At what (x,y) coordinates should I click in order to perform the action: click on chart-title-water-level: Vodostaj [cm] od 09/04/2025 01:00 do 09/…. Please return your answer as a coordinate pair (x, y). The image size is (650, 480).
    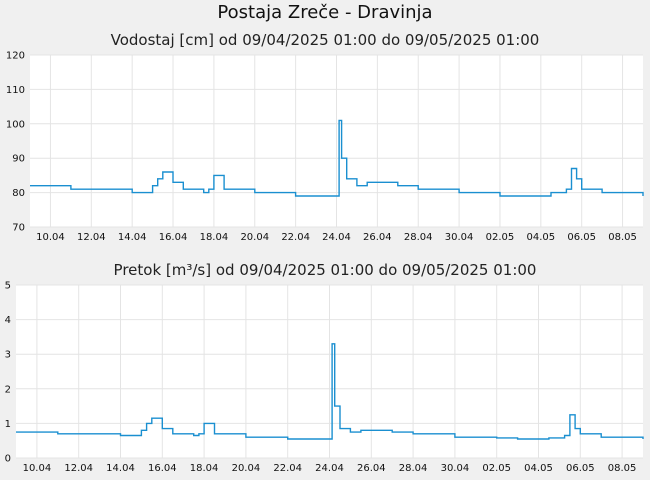
    Looking at the image, I should click on (325, 40).